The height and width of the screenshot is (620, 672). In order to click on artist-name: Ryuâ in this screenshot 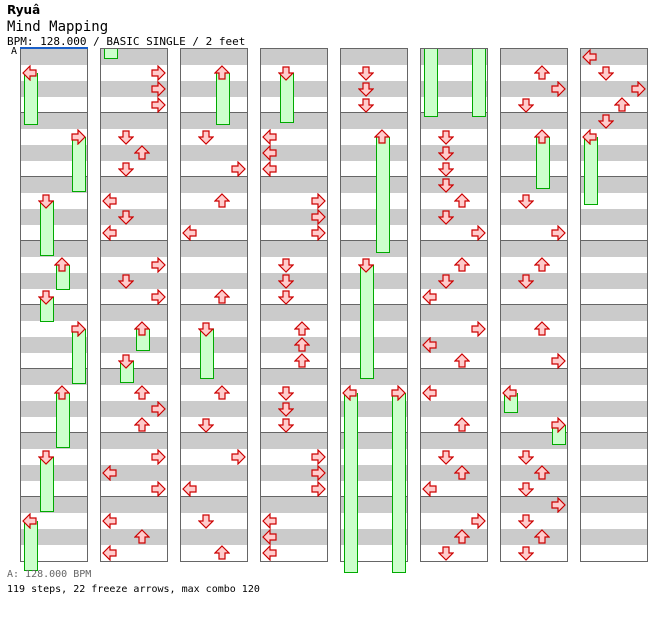, I will do `click(24, 10)`.